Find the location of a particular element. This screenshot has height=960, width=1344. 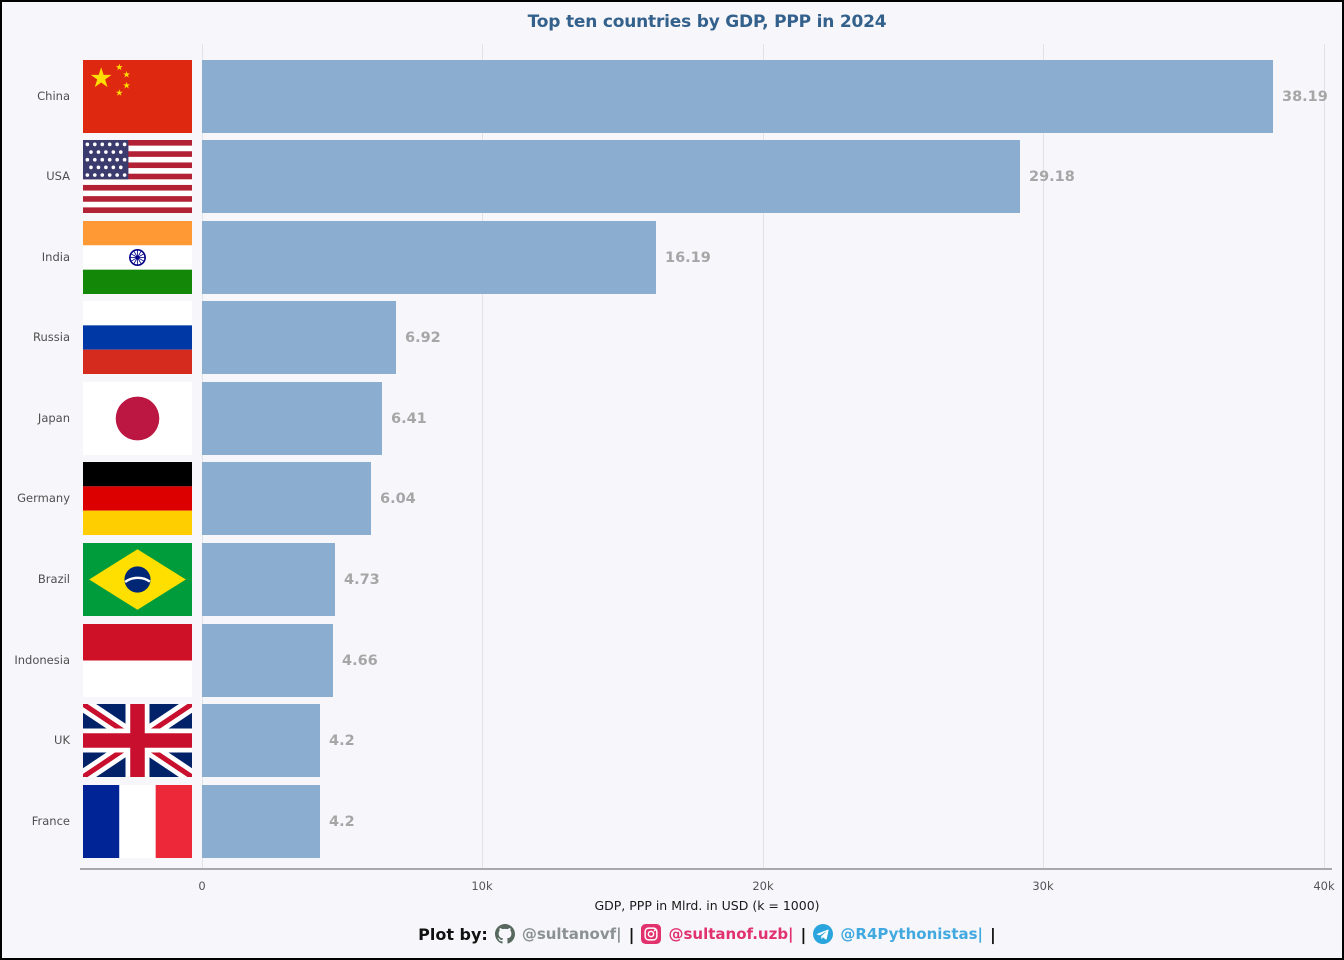

france-flag-icon is located at coordinates (137, 821).